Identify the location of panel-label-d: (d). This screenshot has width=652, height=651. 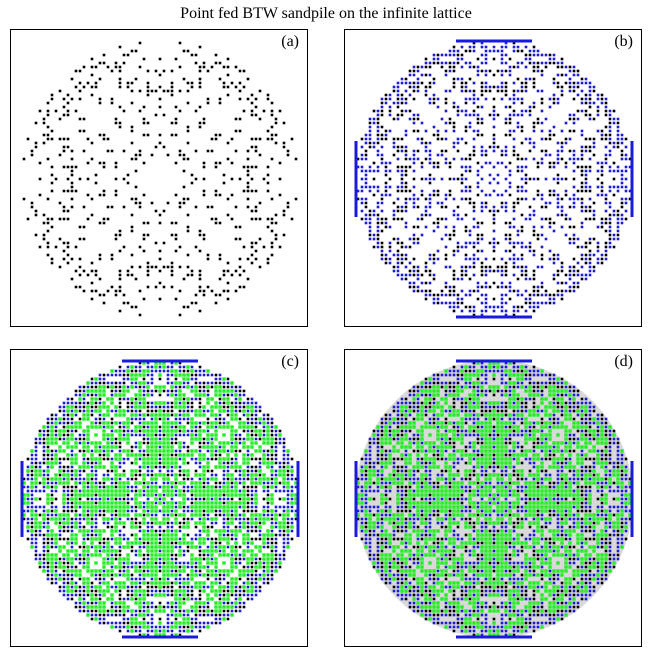
(623, 361).